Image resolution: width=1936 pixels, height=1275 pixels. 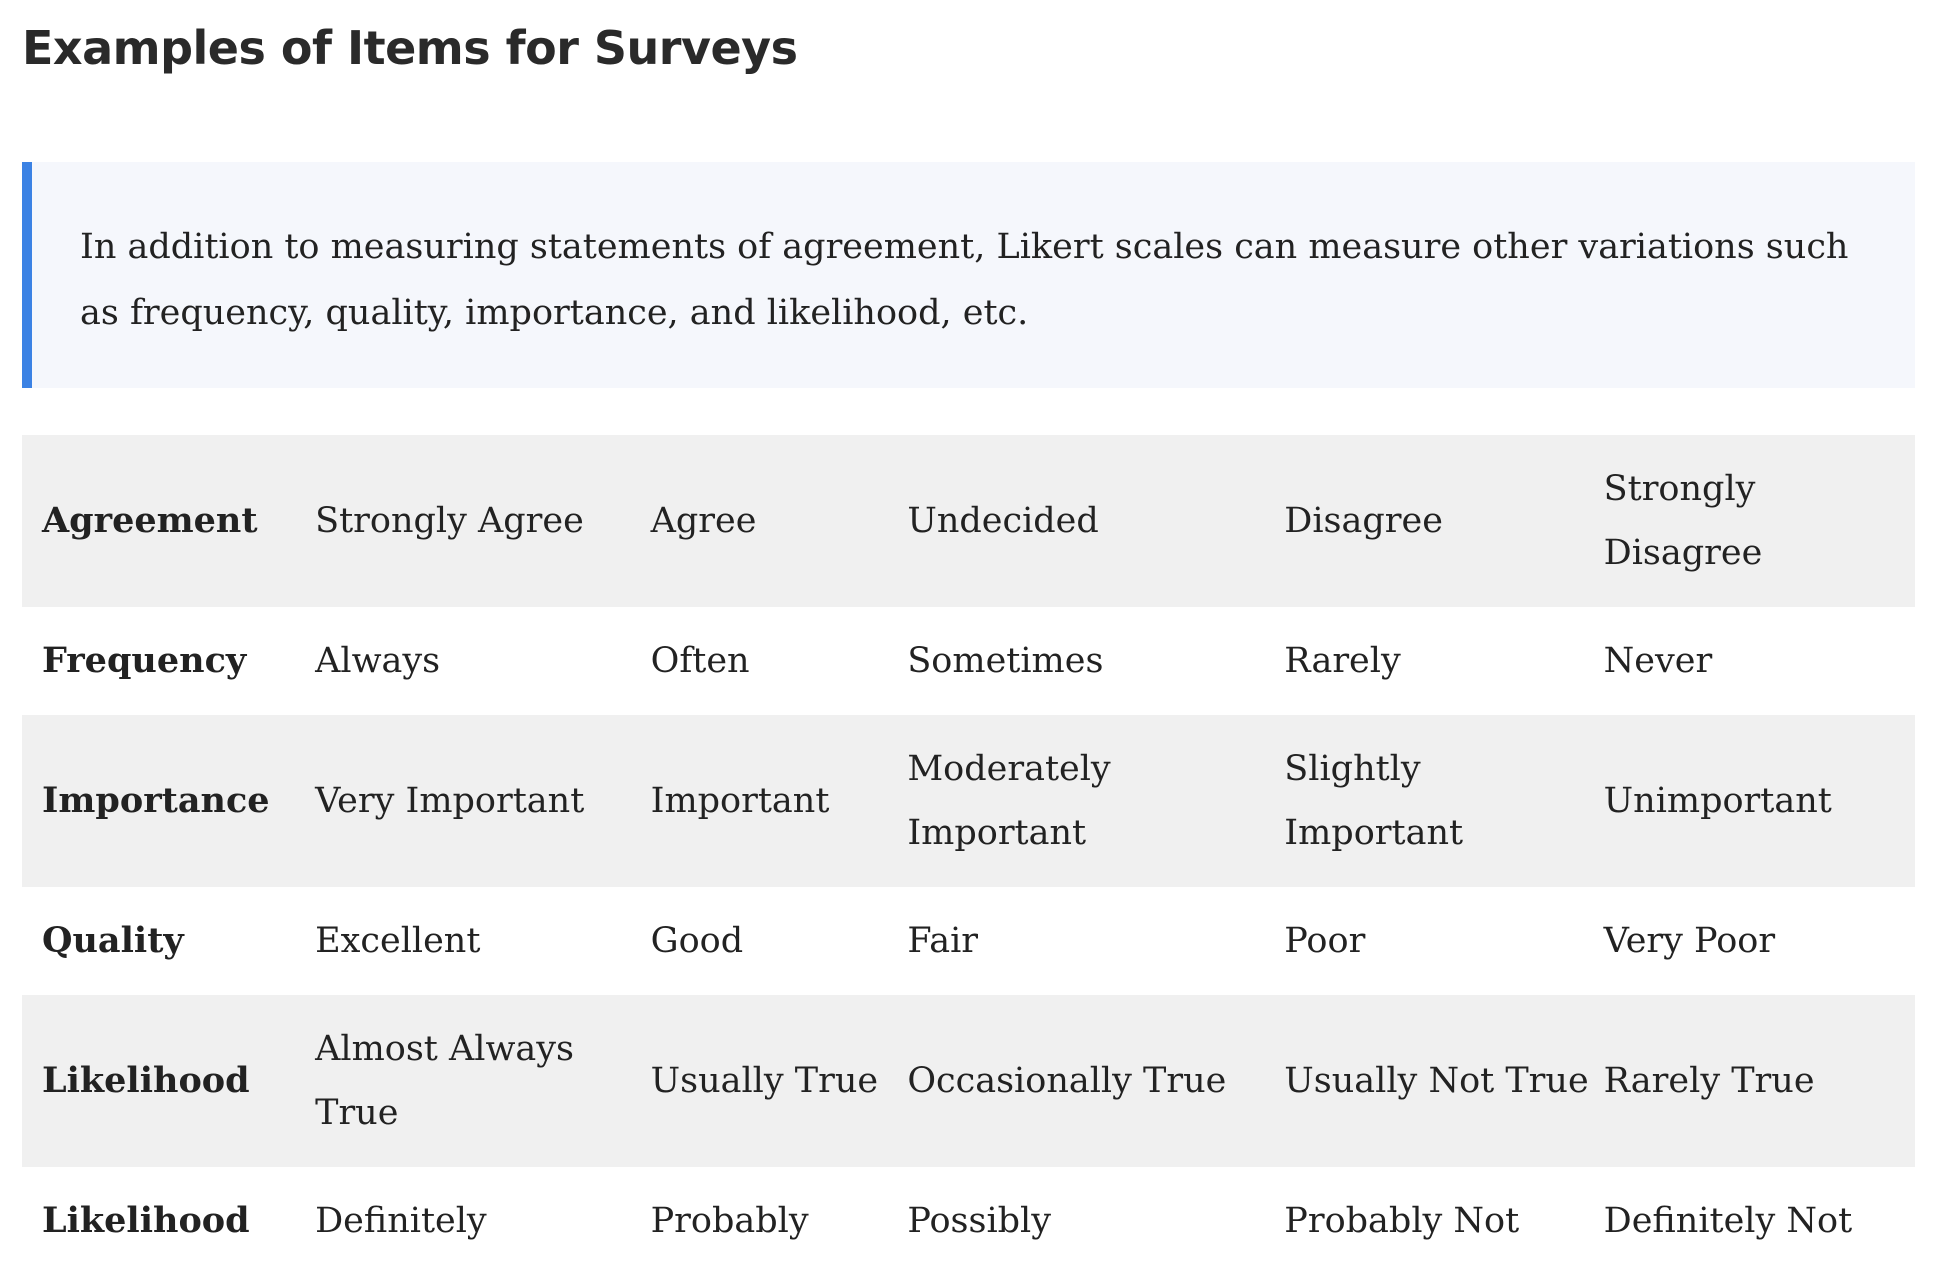 I want to click on table-cell: Good, so click(x=697, y=941).